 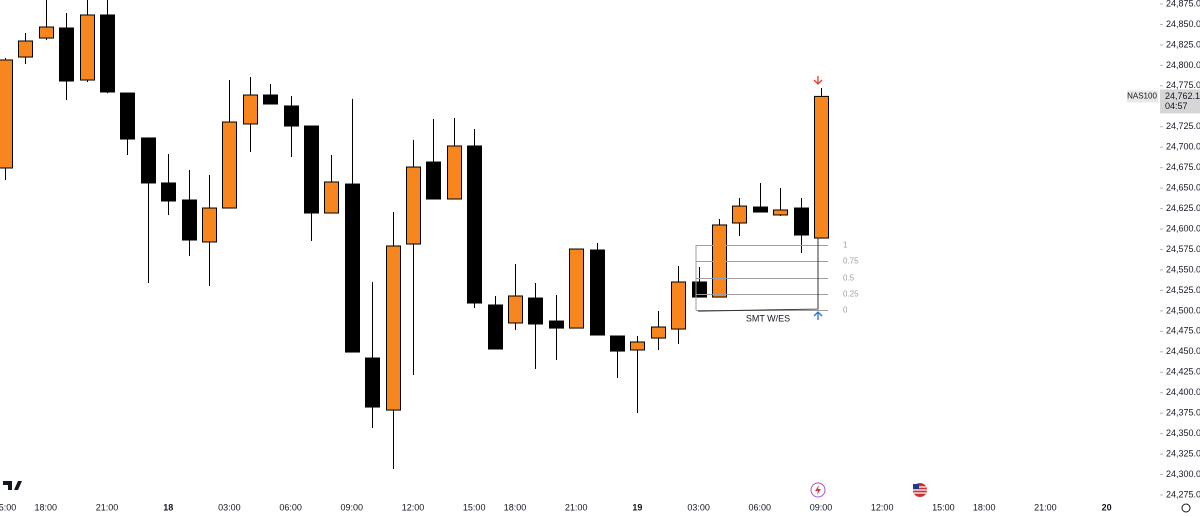 I want to click on x-tick-label: 20, so click(x=1107, y=507).